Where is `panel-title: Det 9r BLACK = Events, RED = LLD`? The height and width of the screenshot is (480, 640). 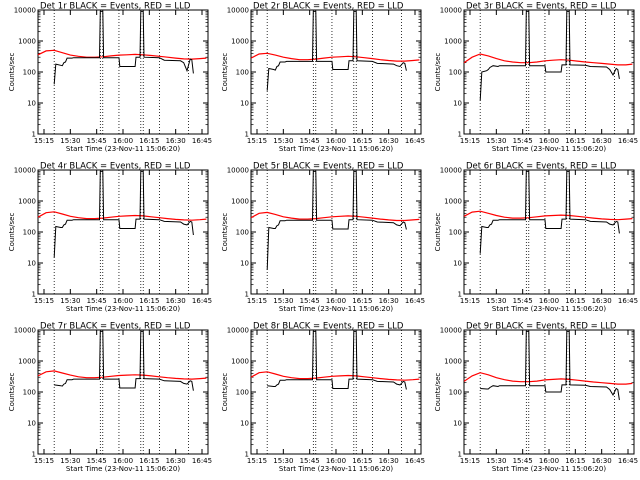 panel-title: Det 9r BLACK = Events, RED = LLD is located at coordinates (541, 327).